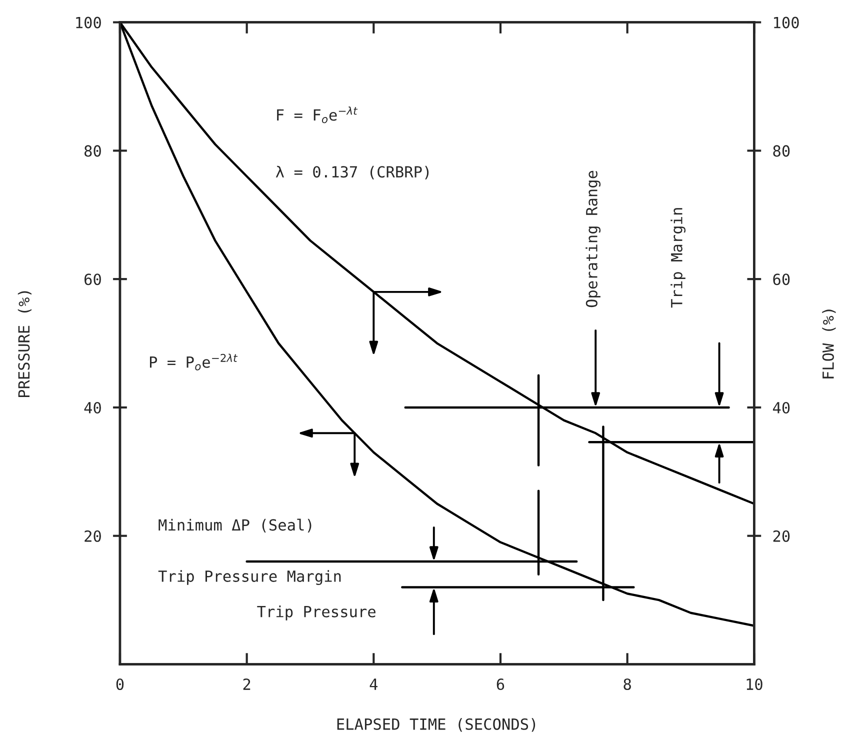 This screenshot has width=857, height=743. I want to click on y2-tick-label: 80, so click(781, 151).